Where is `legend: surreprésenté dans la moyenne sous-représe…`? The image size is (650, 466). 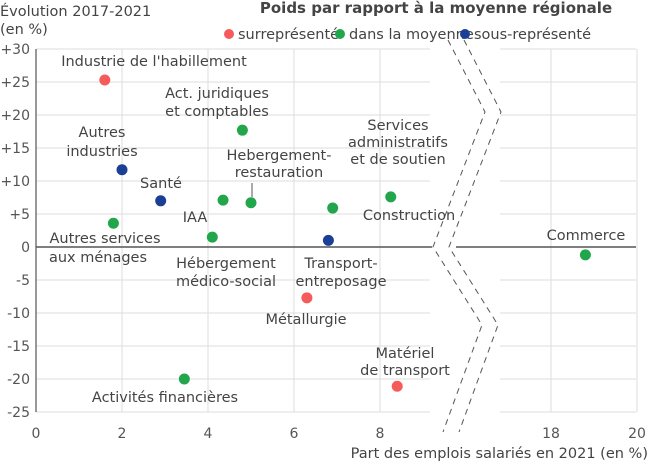
legend: surreprésenté dans la moyenne sous-représe… is located at coordinates (407, 35).